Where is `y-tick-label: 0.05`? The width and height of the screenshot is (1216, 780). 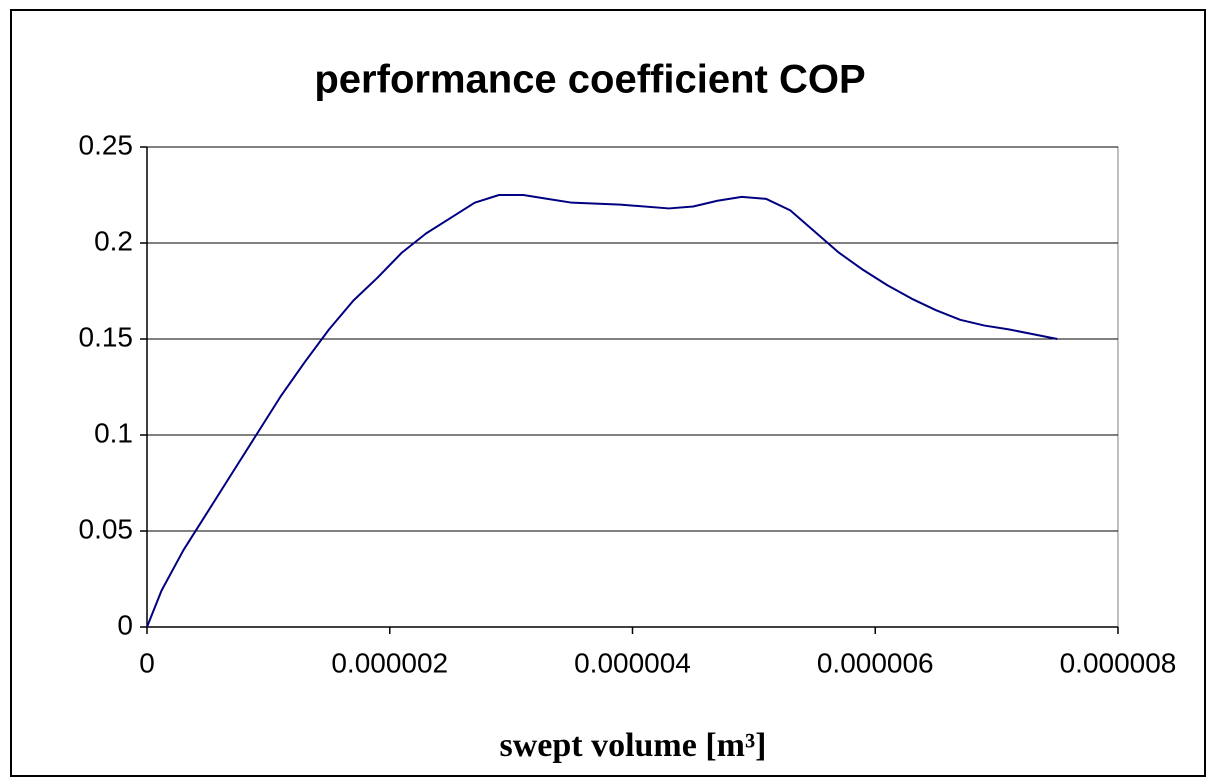 y-tick-label: 0.05 is located at coordinates (106, 528).